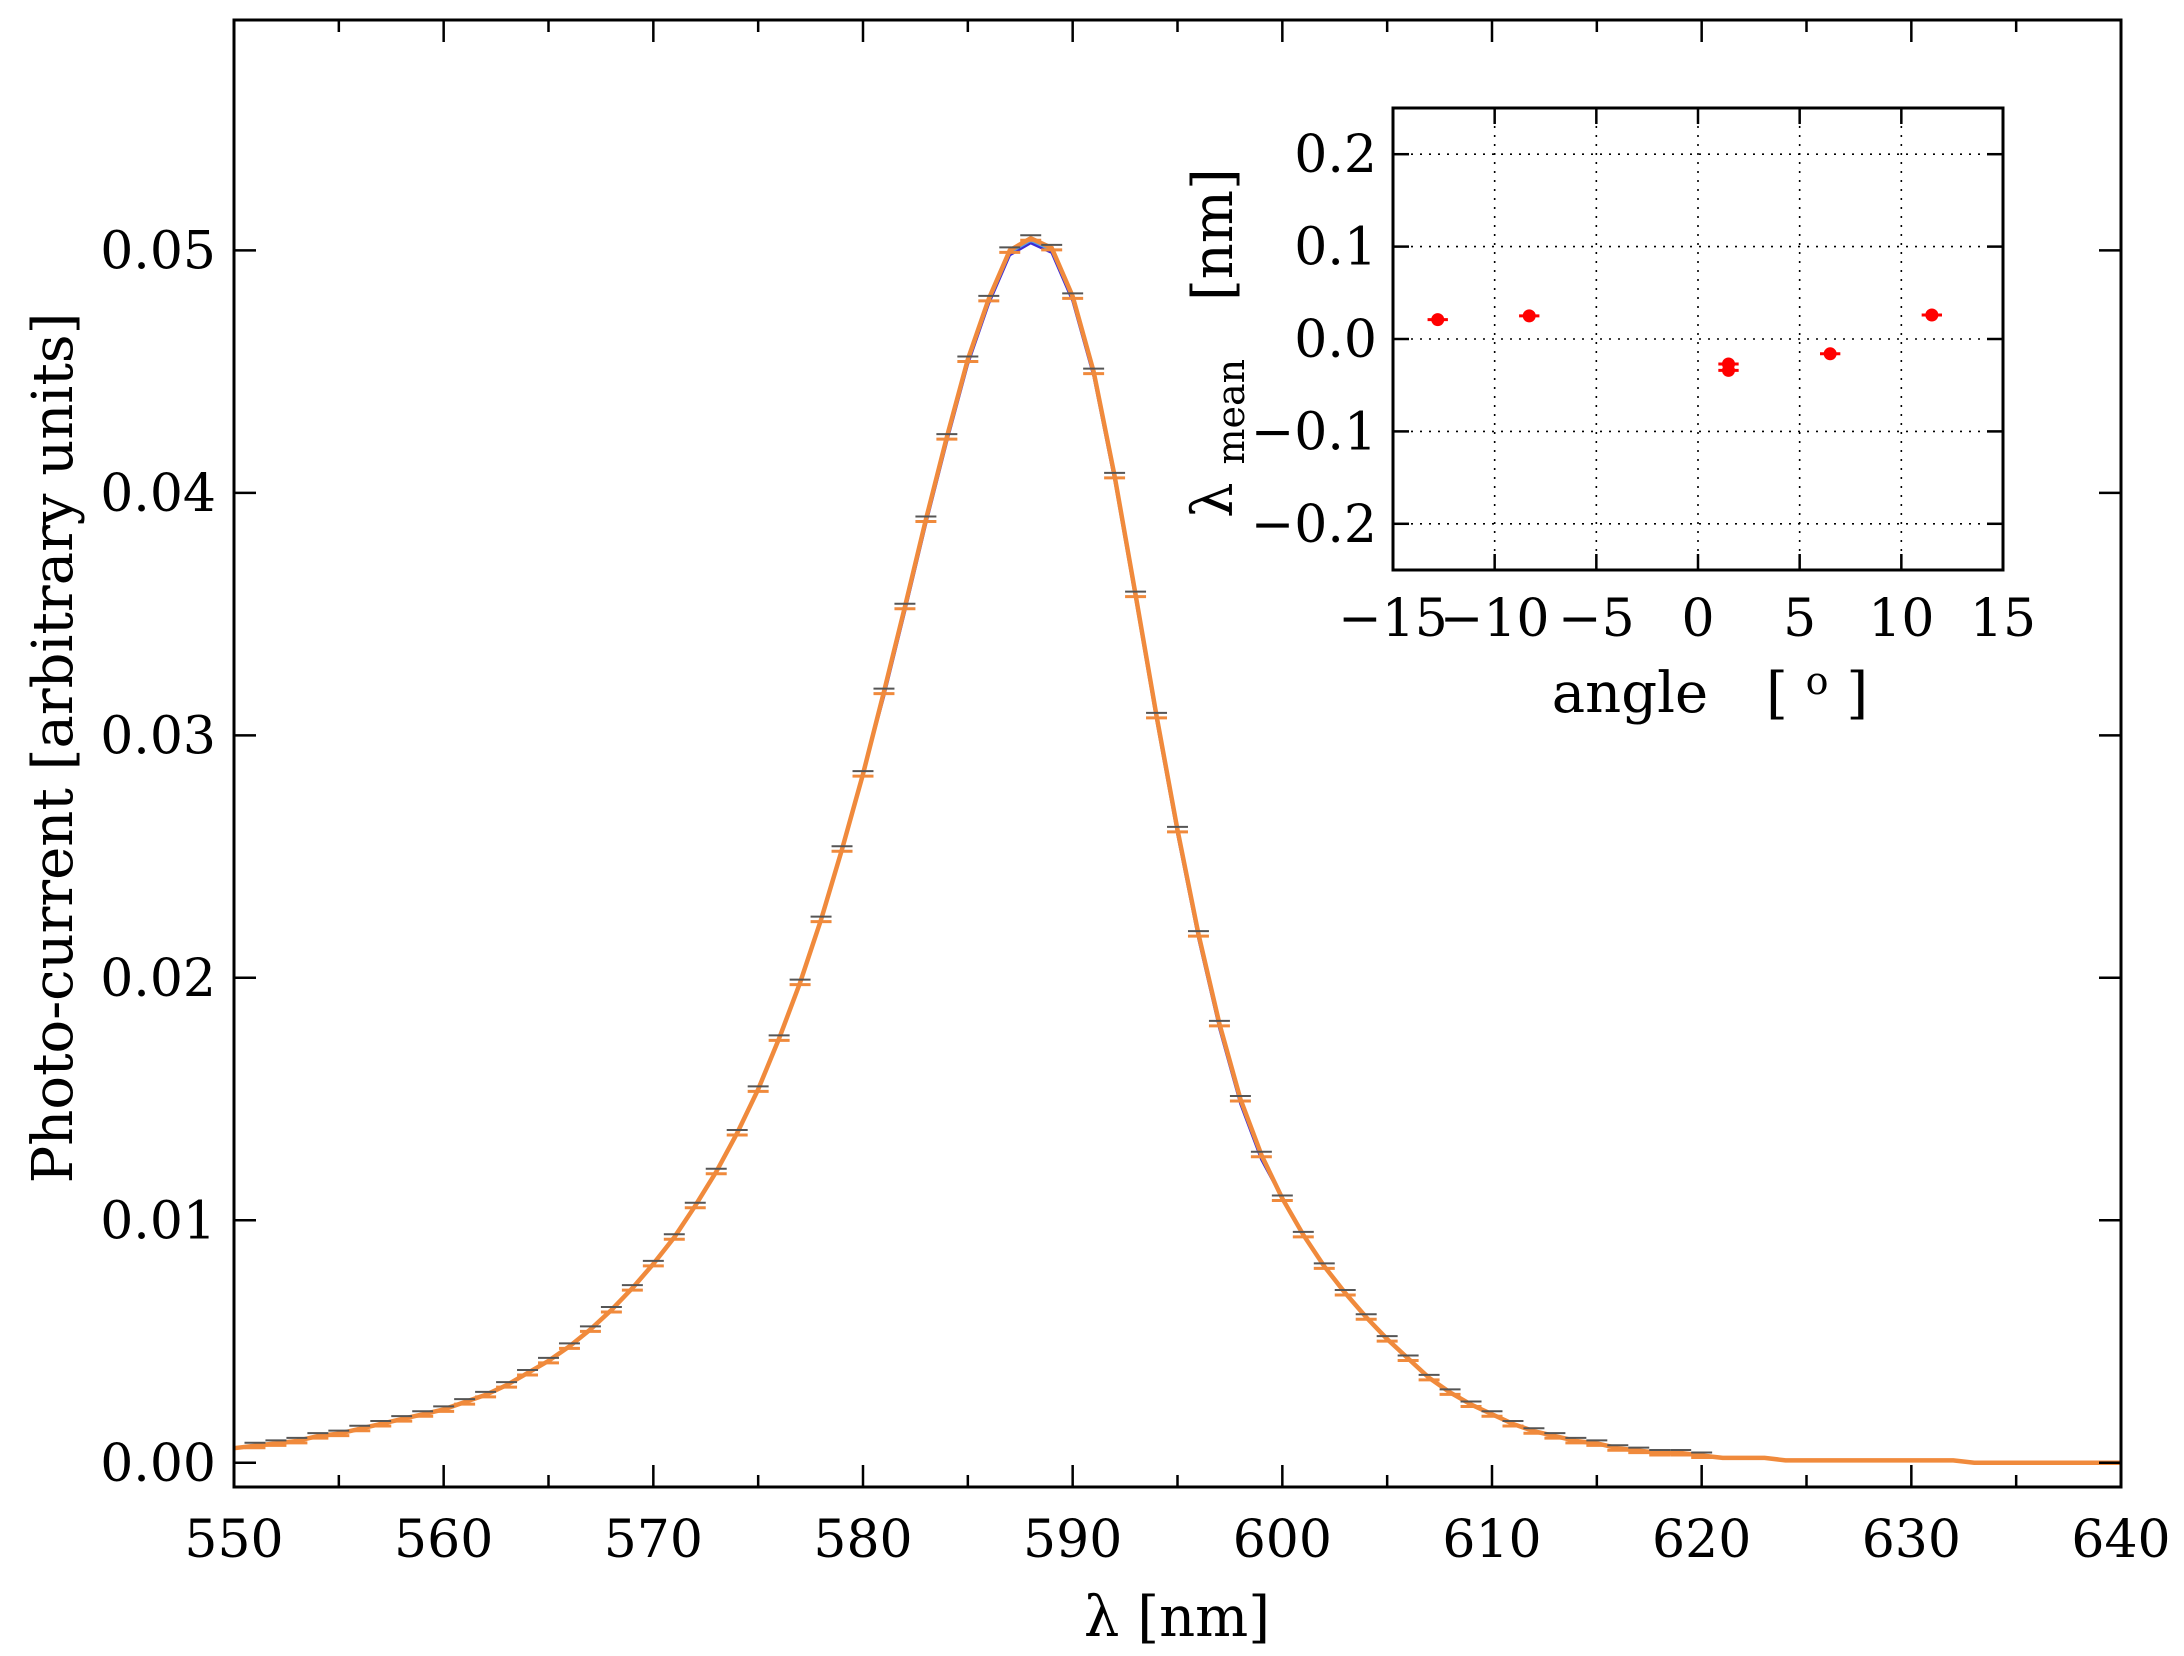 Image resolution: width=2184 pixels, height=1656 pixels. Describe the element at coordinates (1701, 1540) in the screenshot. I see `x-tick-label: 620` at that location.